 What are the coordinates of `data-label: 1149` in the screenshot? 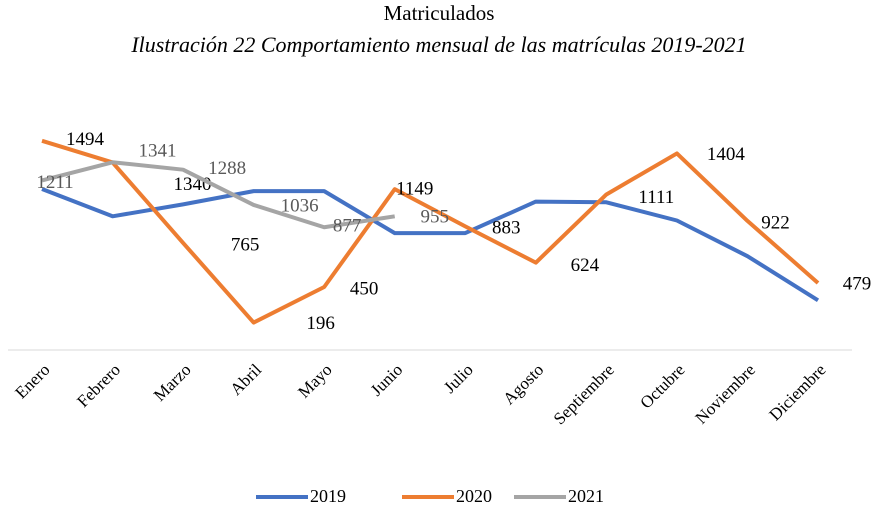 It's located at (414, 188).